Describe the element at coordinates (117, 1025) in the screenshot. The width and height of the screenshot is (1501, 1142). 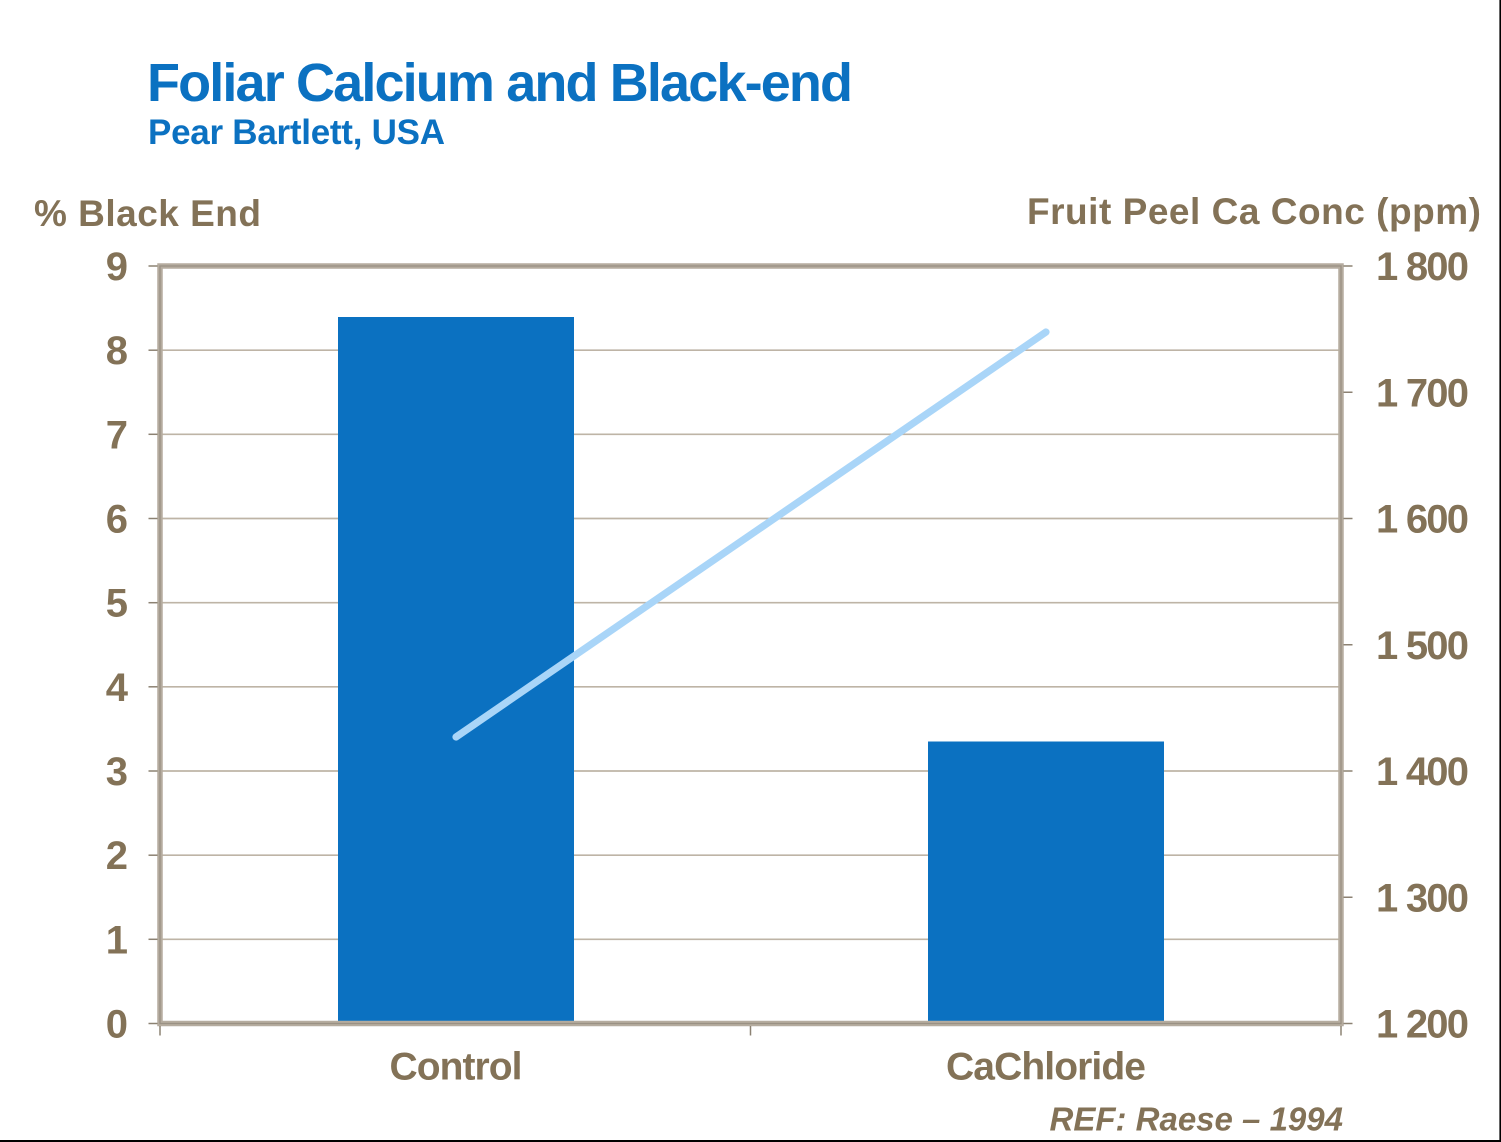
I see `svg-text: 0` at that location.